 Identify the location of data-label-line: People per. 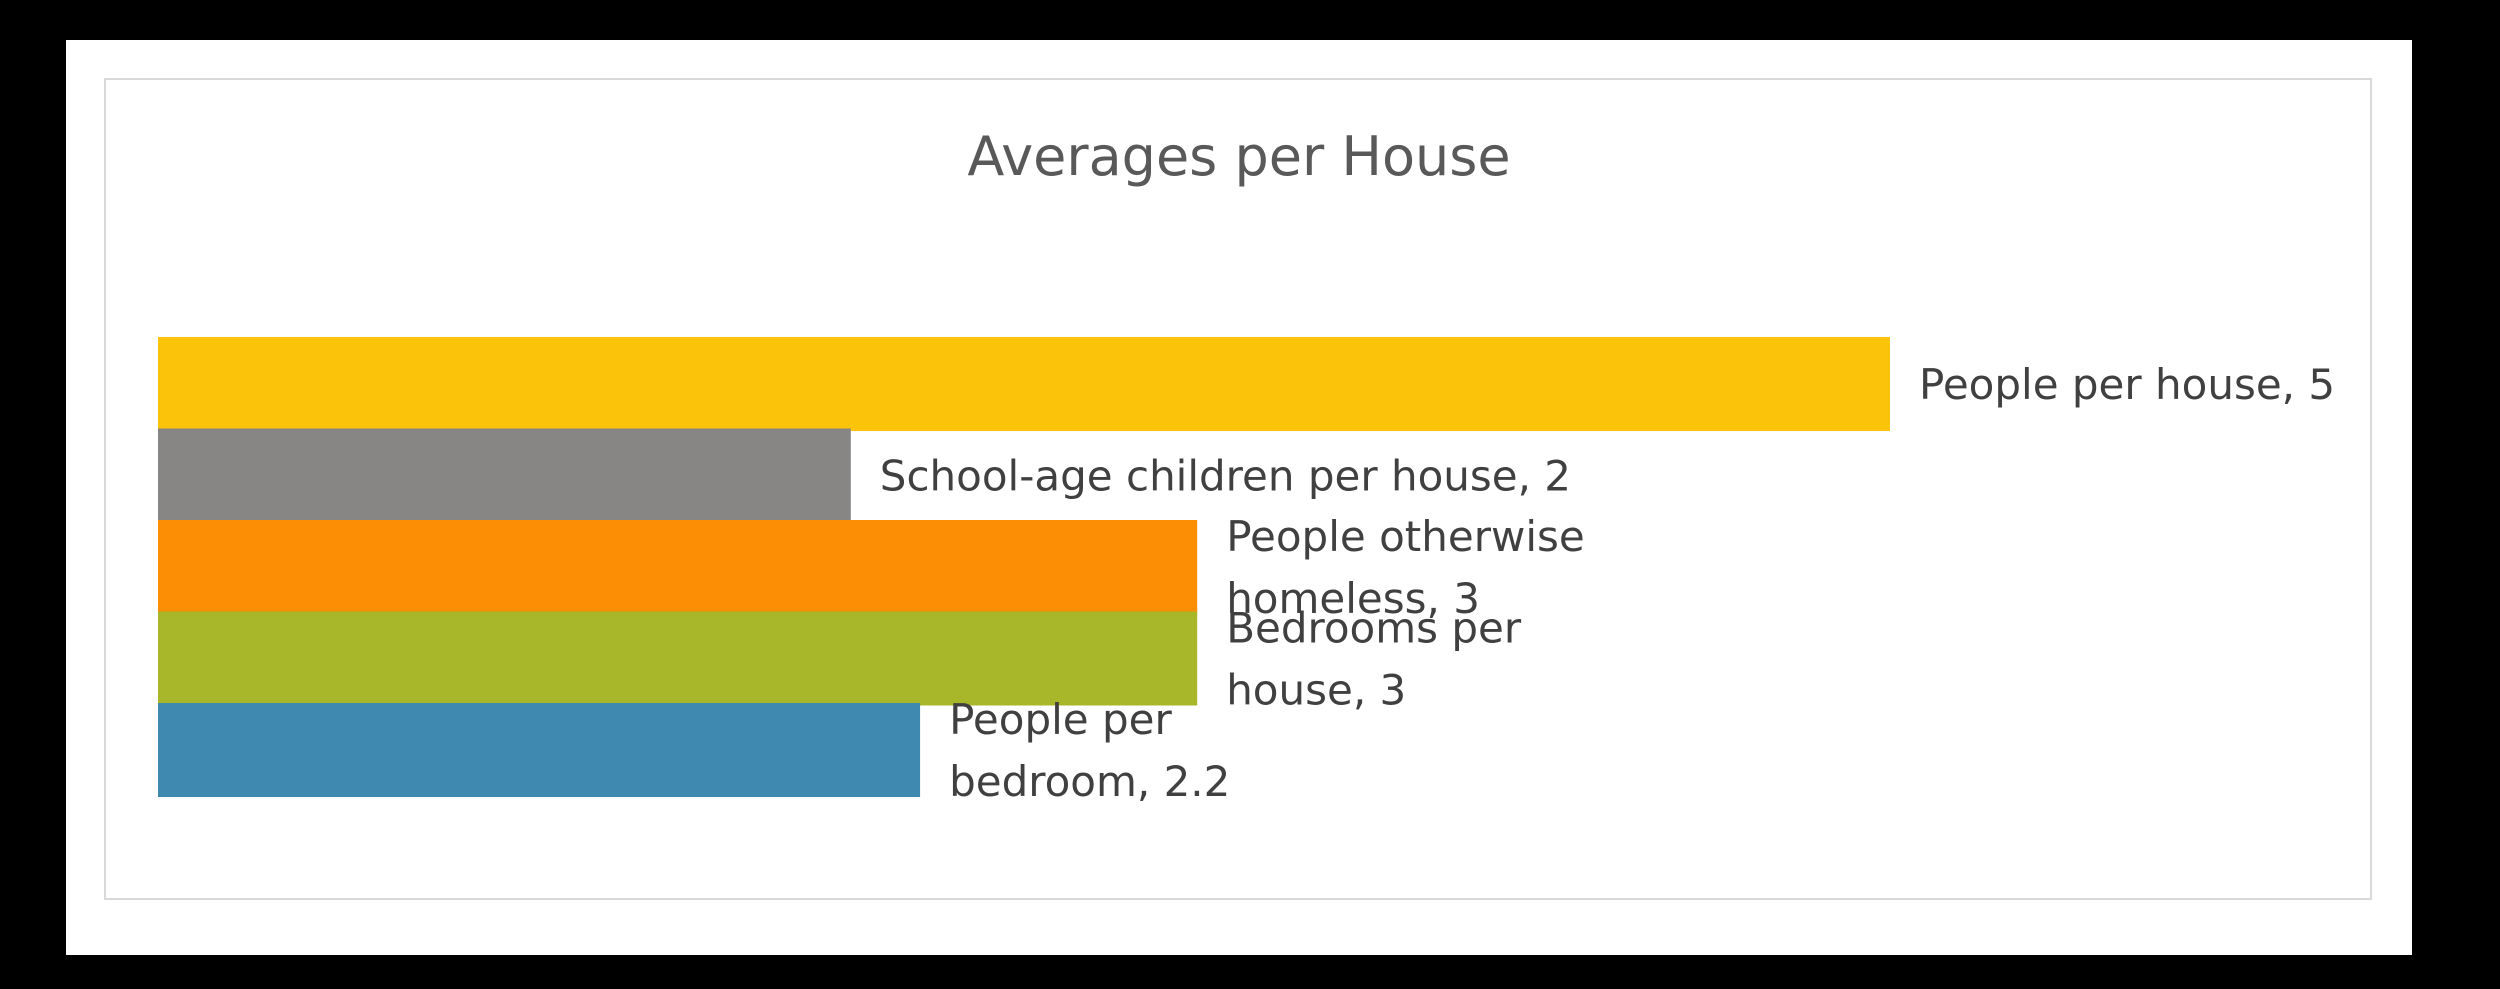
(1060, 719).